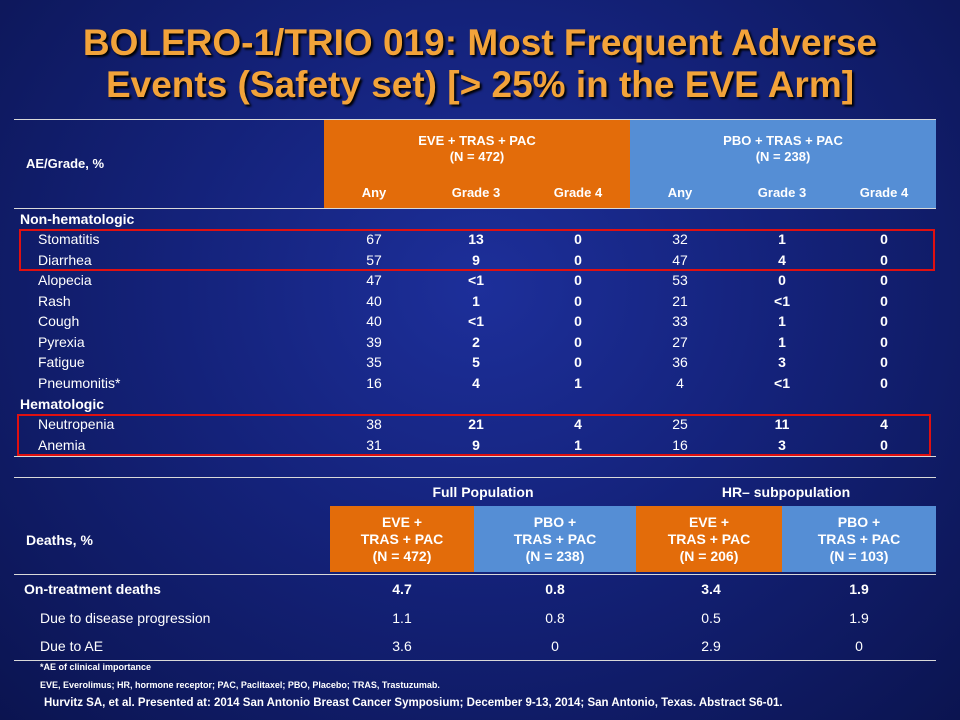  Describe the element at coordinates (680, 280) in the screenshot. I see `ae-cell: 53` at that location.